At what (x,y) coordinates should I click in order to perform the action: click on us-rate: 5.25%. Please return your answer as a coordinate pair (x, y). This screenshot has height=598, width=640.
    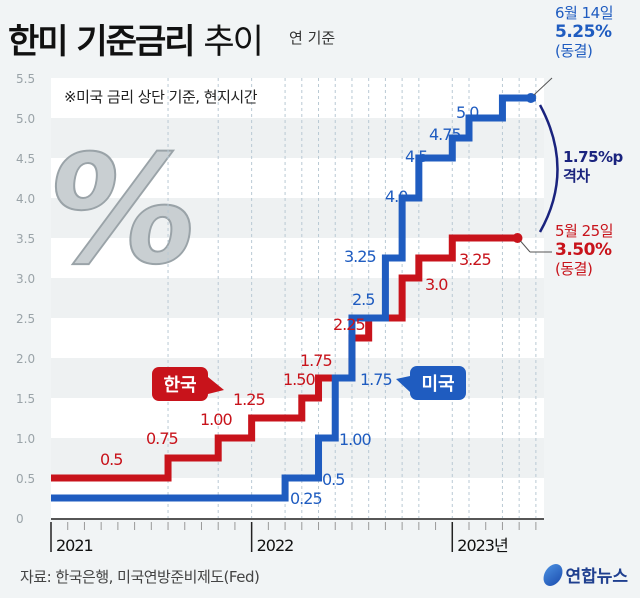
    Looking at the image, I should click on (583, 32).